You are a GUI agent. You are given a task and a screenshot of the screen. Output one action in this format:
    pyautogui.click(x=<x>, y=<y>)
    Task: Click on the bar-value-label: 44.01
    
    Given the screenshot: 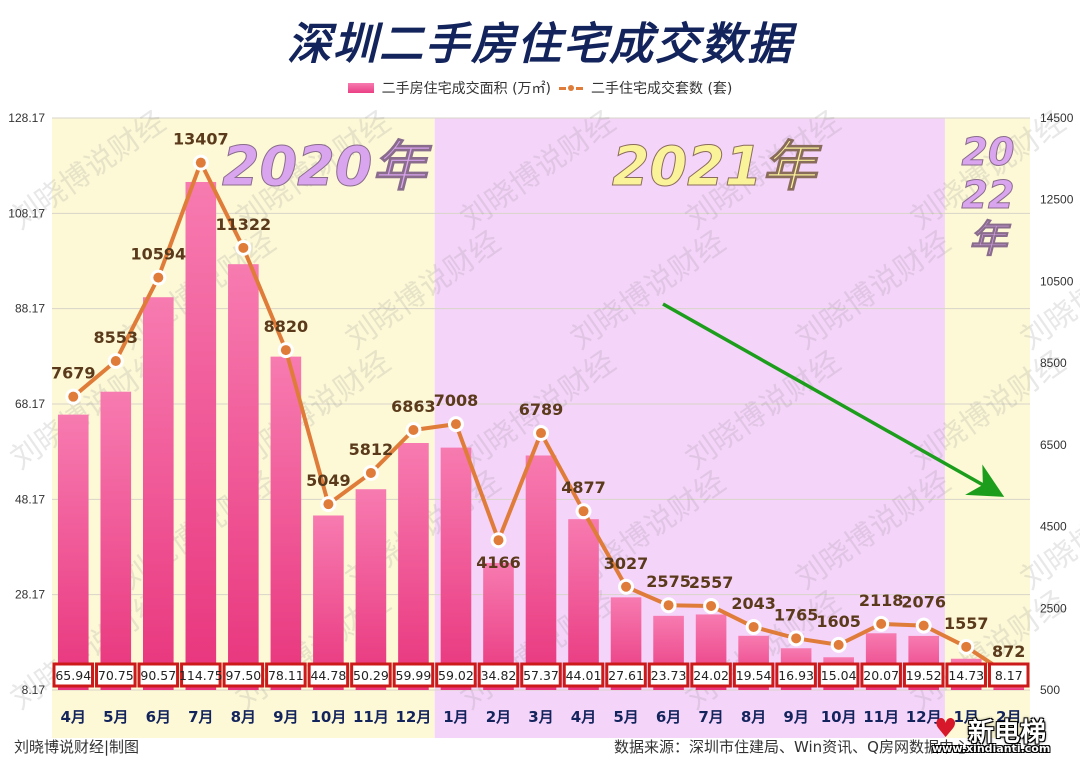 What is the action you would take?
    pyautogui.click(x=584, y=675)
    